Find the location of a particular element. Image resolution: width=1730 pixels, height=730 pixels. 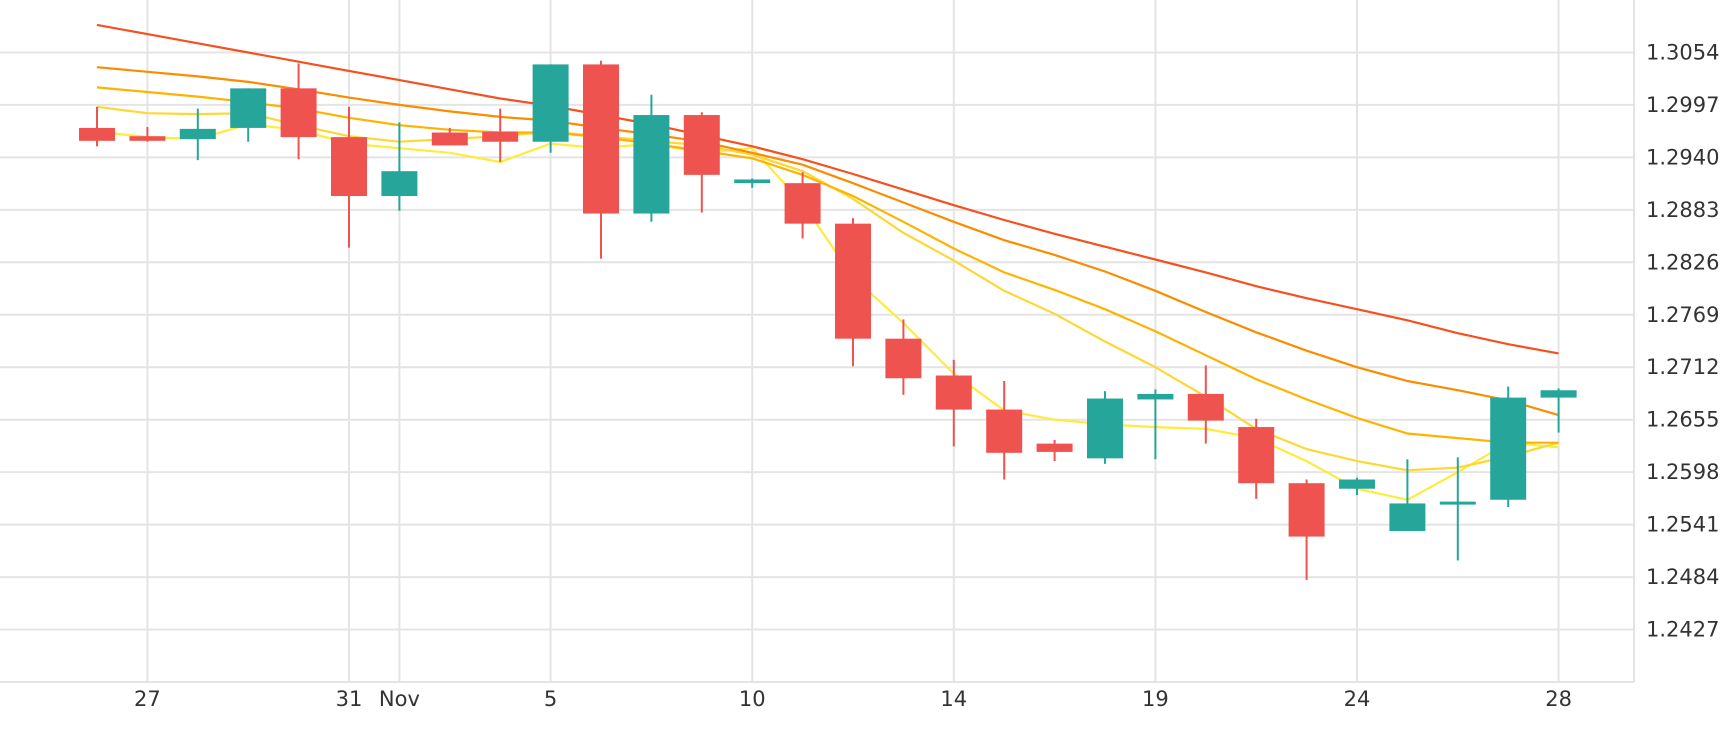

y-tick-label: 1.2427 is located at coordinates (1682, 630).